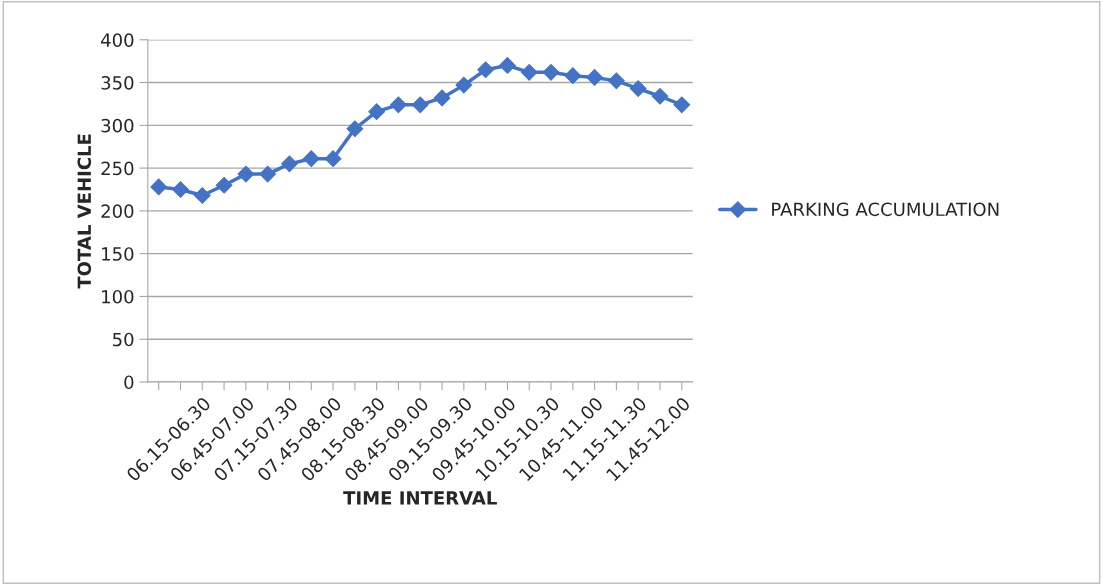 Image resolution: width=1103 pixels, height=585 pixels. I want to click on y-tick-label: 200, so click(117, 211).